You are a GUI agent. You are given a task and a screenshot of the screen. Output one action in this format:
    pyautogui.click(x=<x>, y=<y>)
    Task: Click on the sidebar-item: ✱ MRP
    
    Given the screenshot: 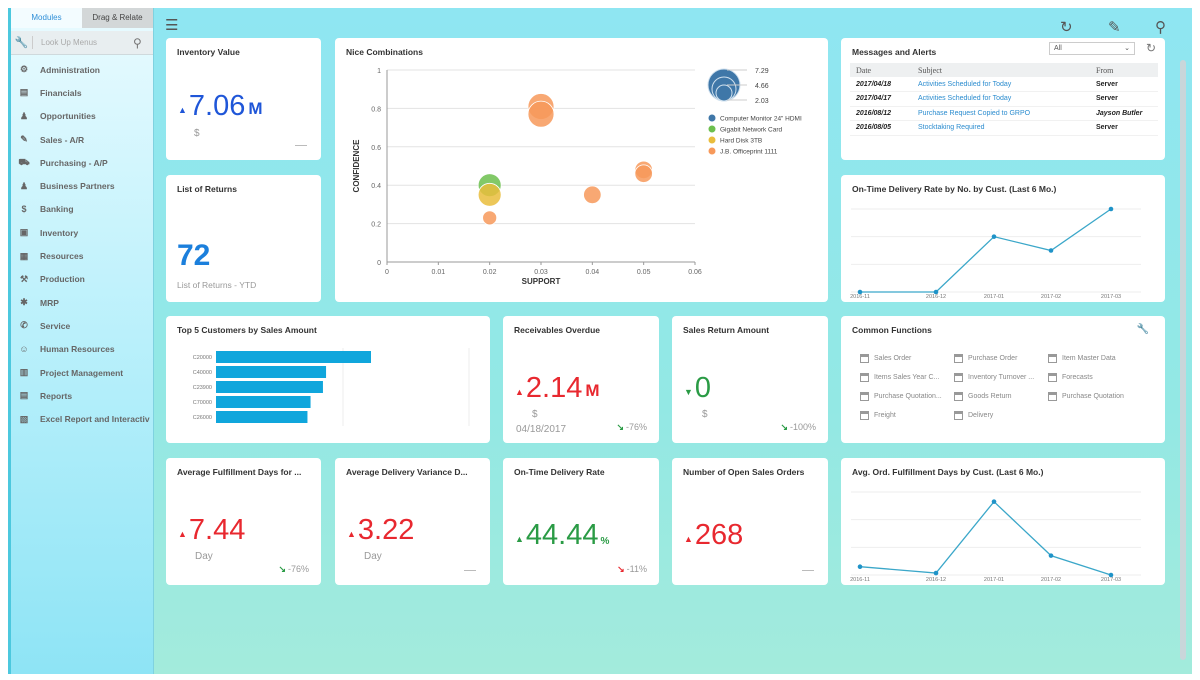 What is the action you would take?
    pyautogui.click(x=82, y=302)
    